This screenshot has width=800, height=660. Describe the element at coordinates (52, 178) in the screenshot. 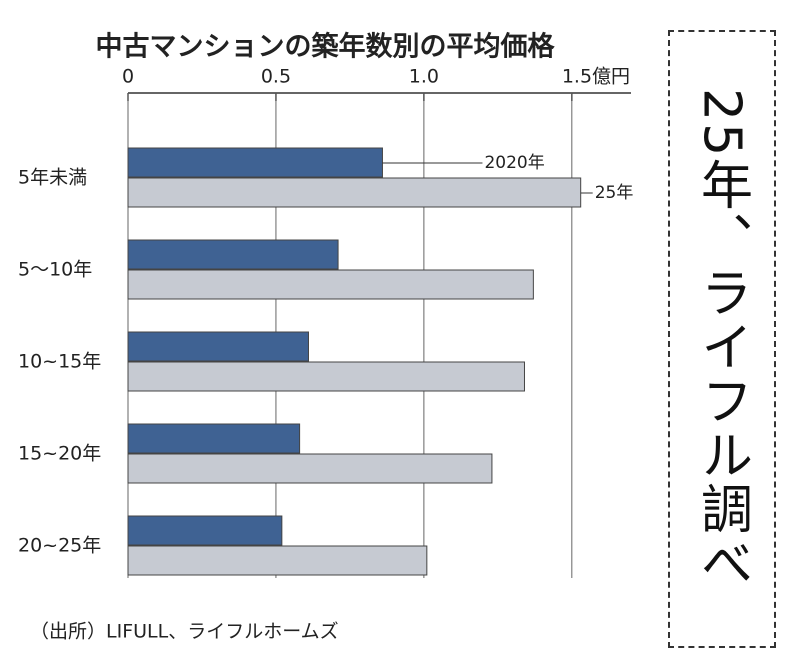

I see `y-tick-label: 5年未満` at that location.